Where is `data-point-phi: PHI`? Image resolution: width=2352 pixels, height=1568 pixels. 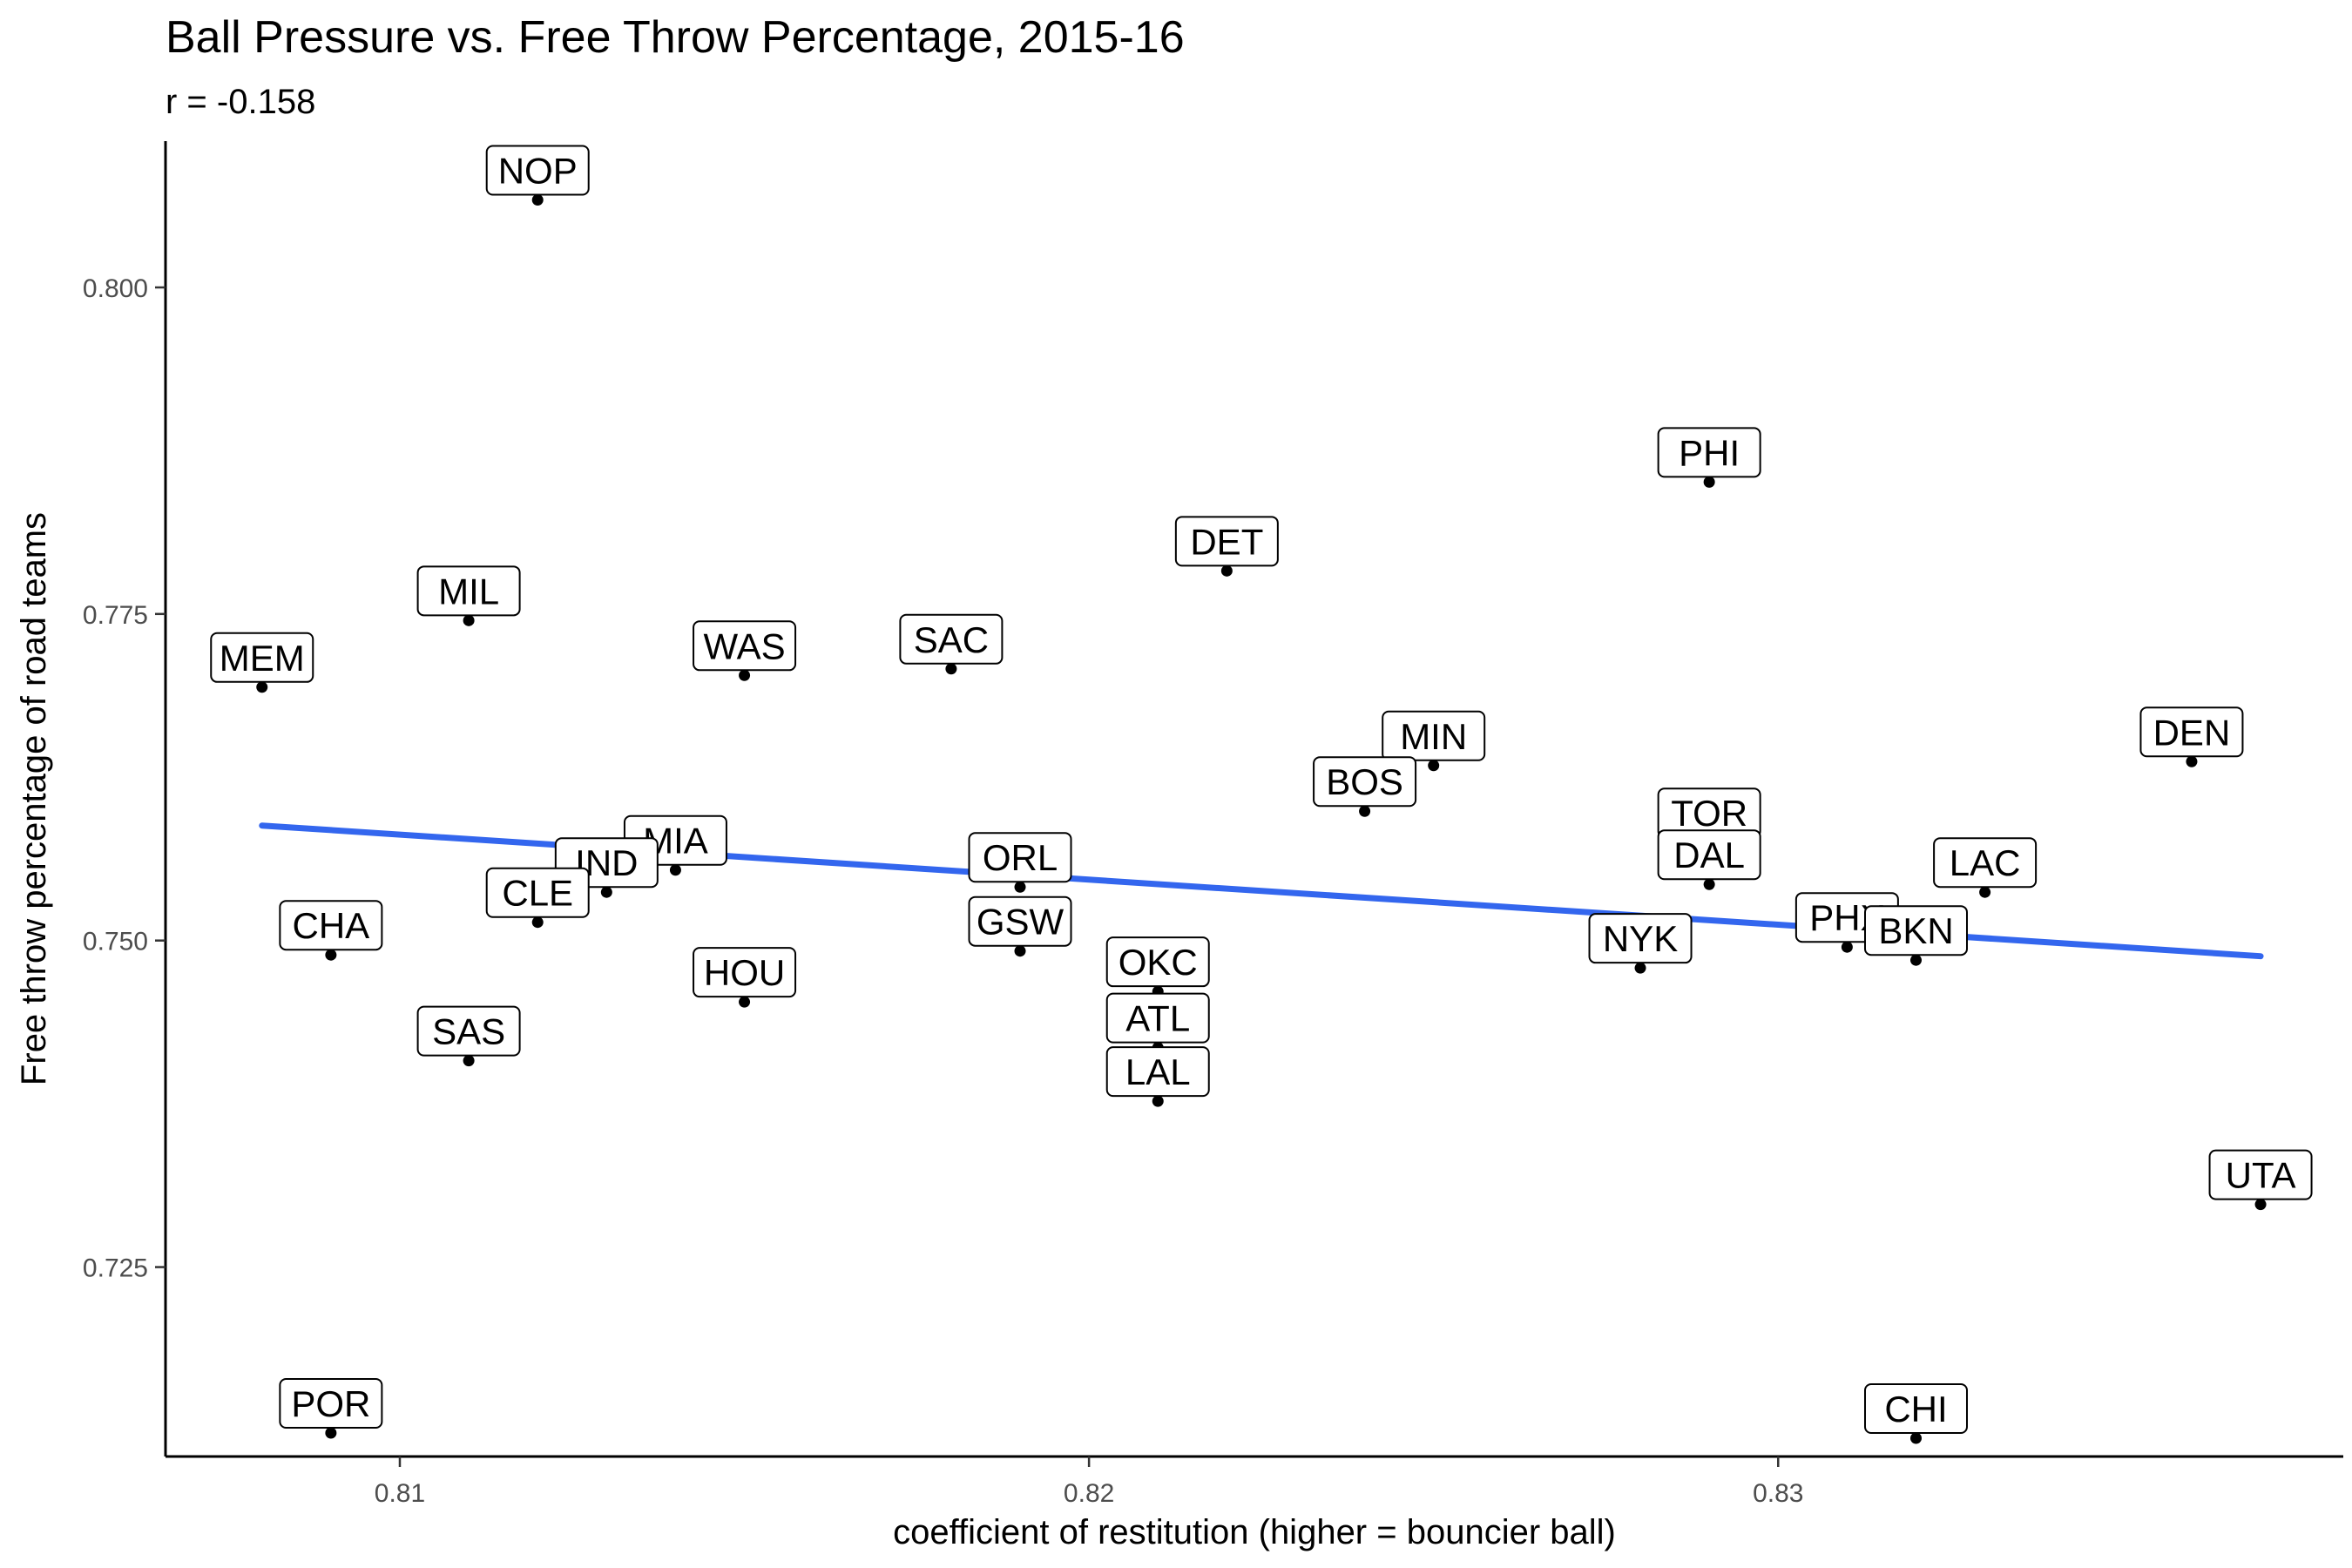
data-point-phi: PHI is located at coordinates (1709, 457).